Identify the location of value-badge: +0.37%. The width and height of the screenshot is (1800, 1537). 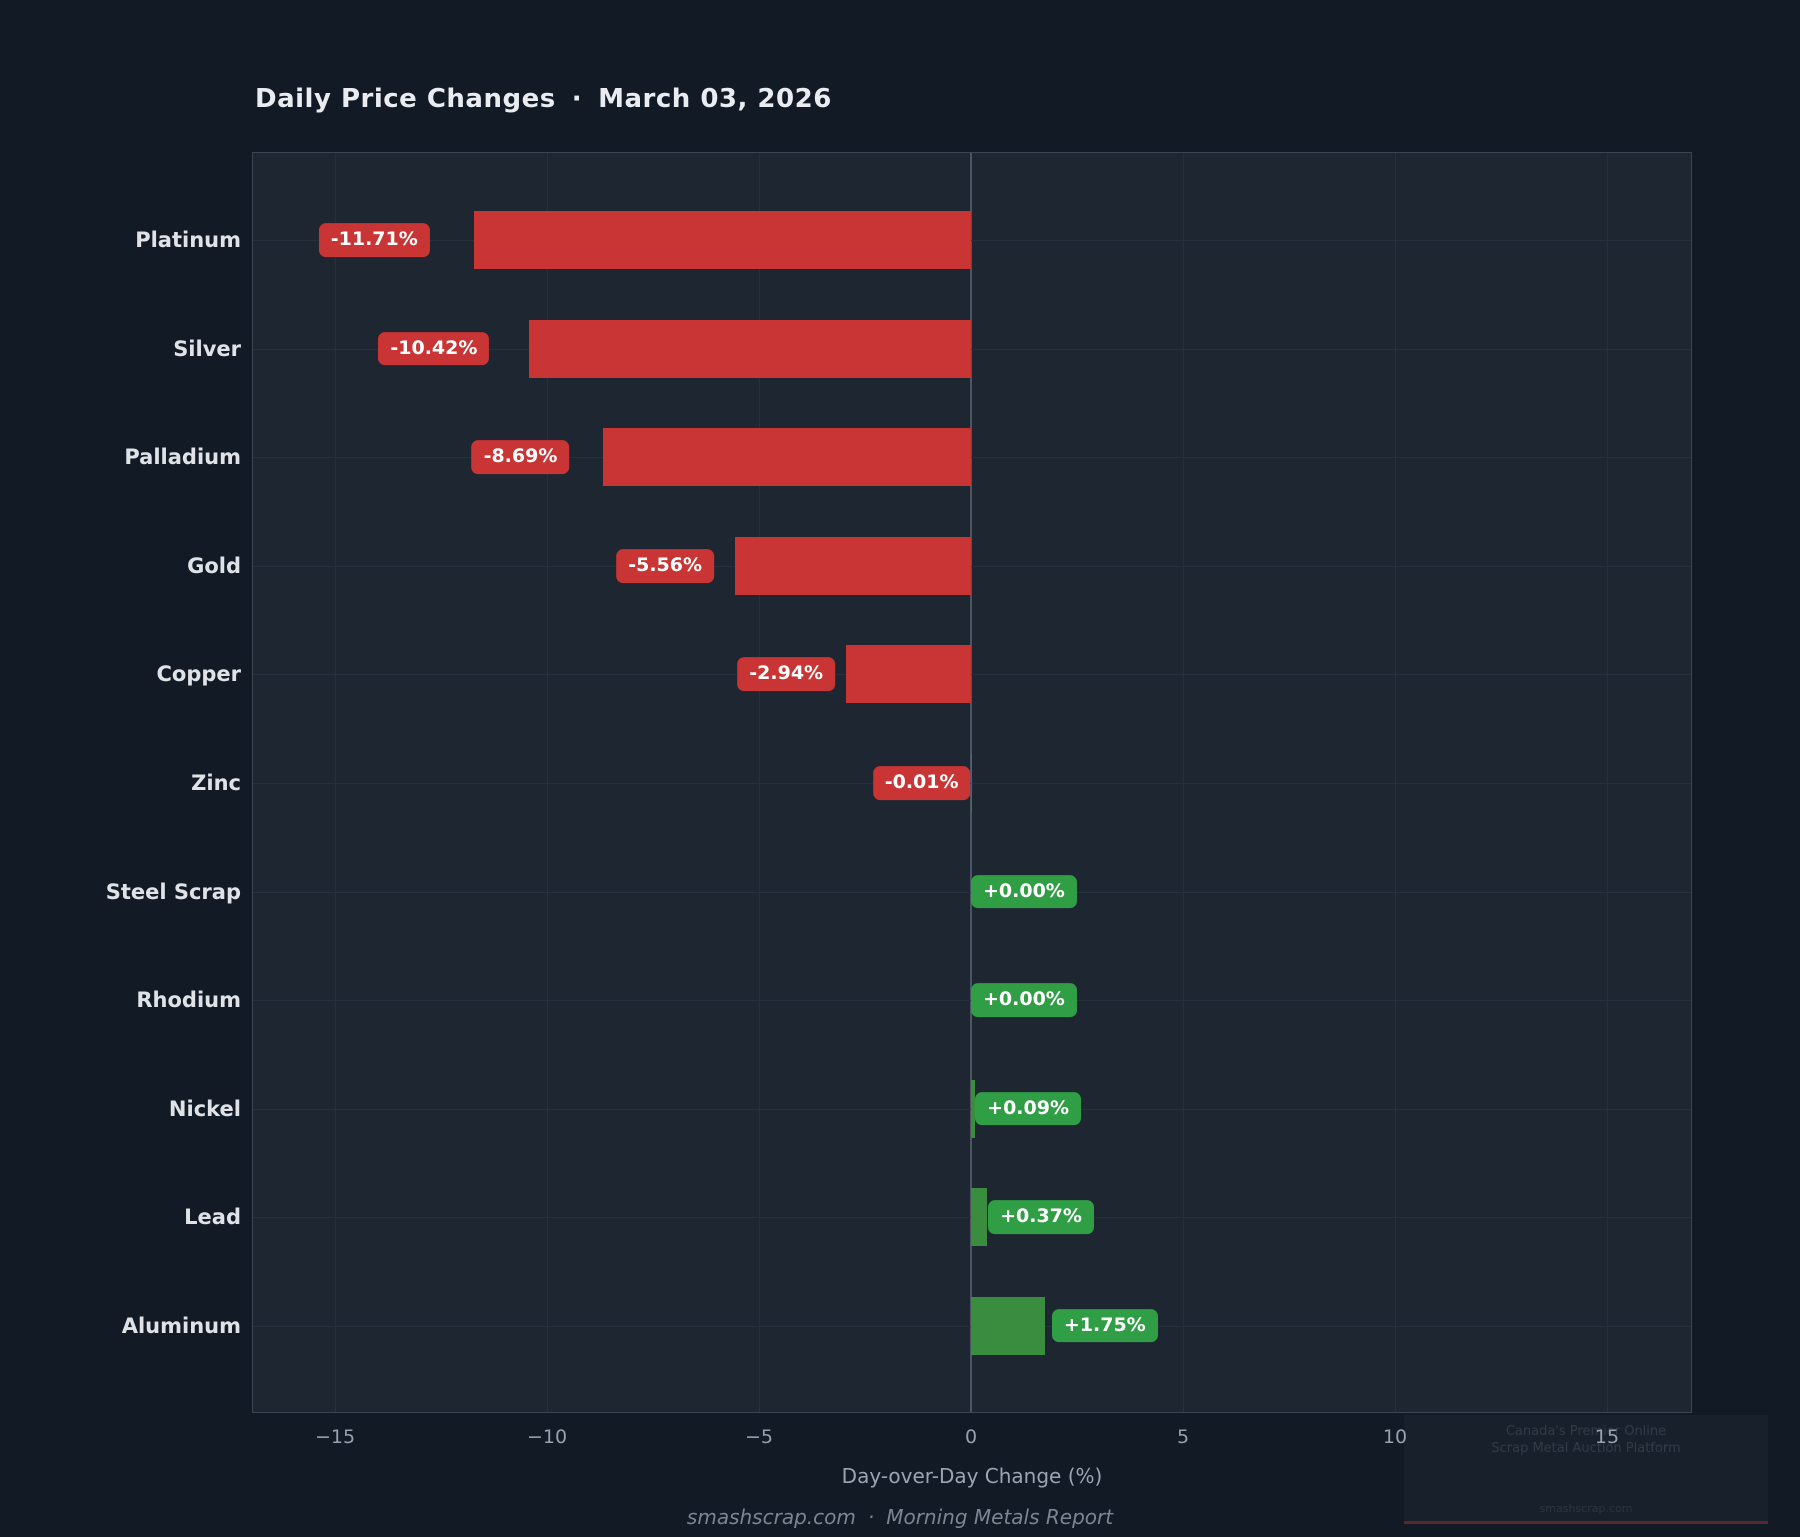
(1041, 1217).